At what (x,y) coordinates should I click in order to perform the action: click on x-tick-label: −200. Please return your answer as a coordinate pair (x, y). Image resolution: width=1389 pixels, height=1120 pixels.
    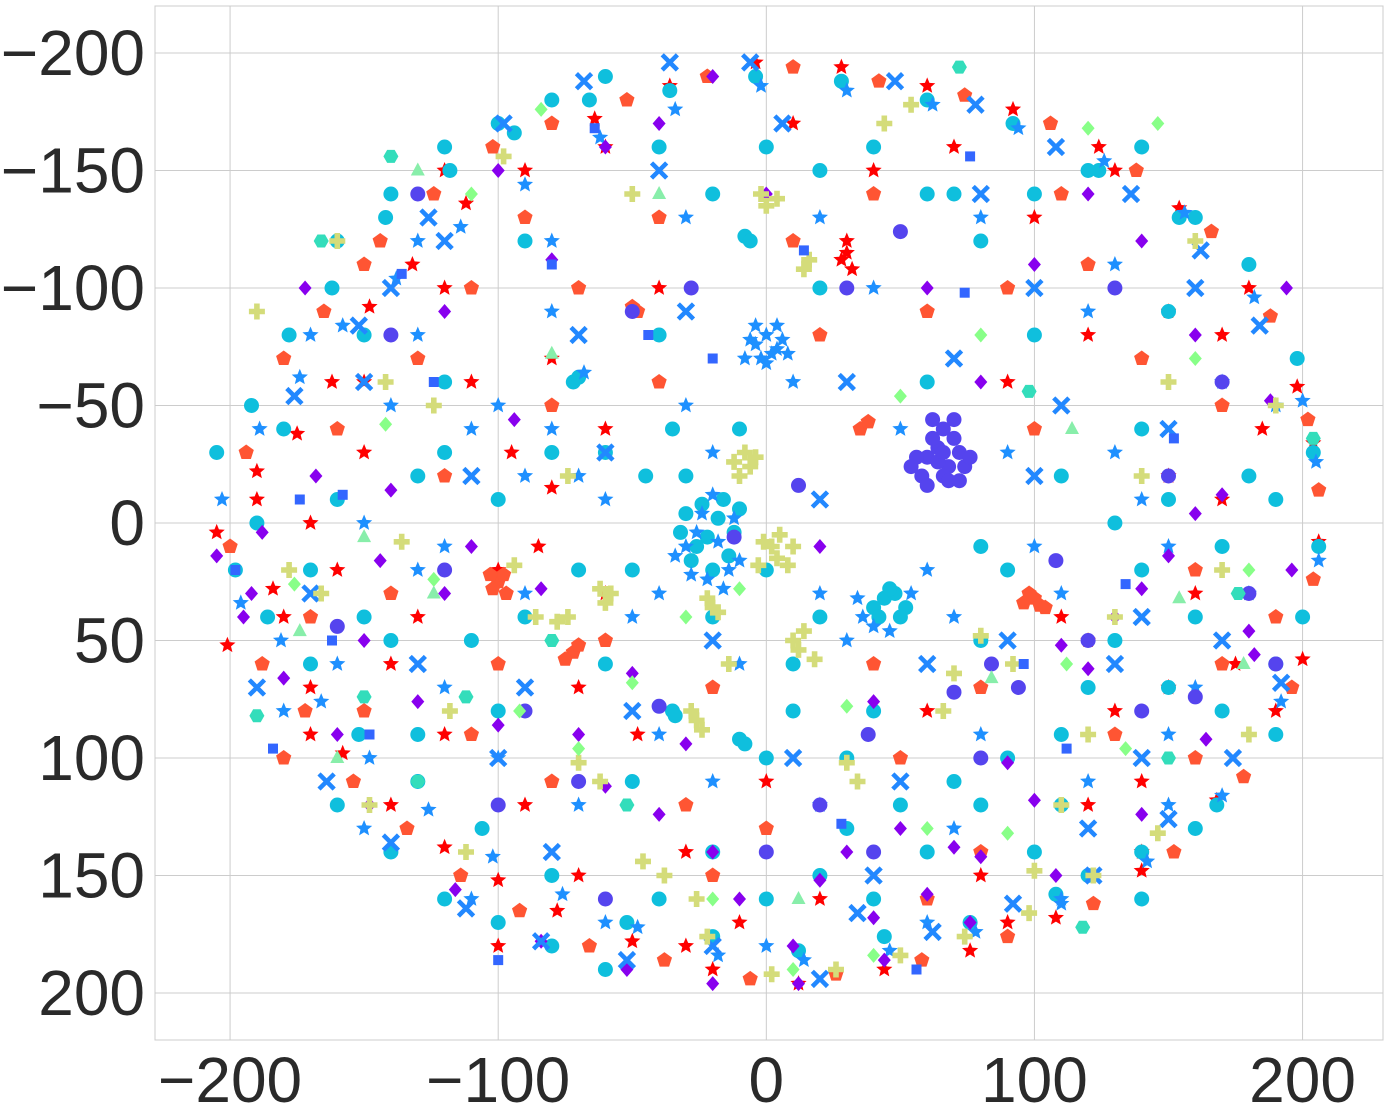
    Looking at the image, I should click on (230, 1080).